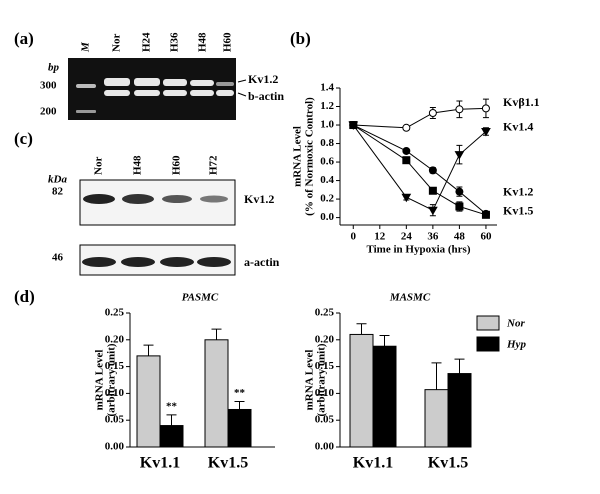 This screenshot has height=494, width=600. What do you see at coordinates (138, 165) in the screenshot?
I see `lane-label: H48` at bounding box center [138, 165].